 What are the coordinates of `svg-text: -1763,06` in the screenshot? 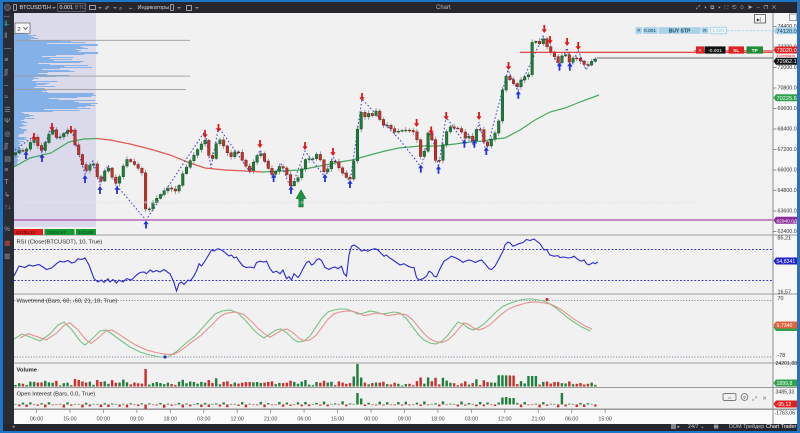 It's located at (785, 414).